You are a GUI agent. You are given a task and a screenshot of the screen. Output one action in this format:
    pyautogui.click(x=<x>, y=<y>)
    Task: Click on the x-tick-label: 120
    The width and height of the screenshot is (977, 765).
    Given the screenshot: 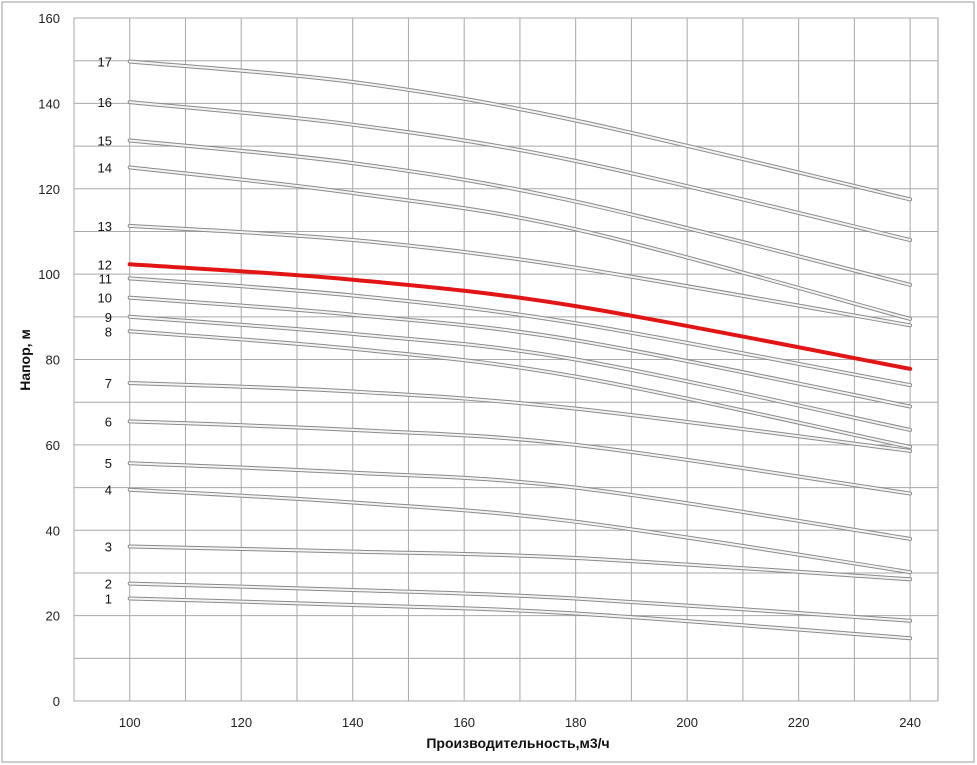 What is the action you would take?
    pyautogui.click(x=241, y=722)
    